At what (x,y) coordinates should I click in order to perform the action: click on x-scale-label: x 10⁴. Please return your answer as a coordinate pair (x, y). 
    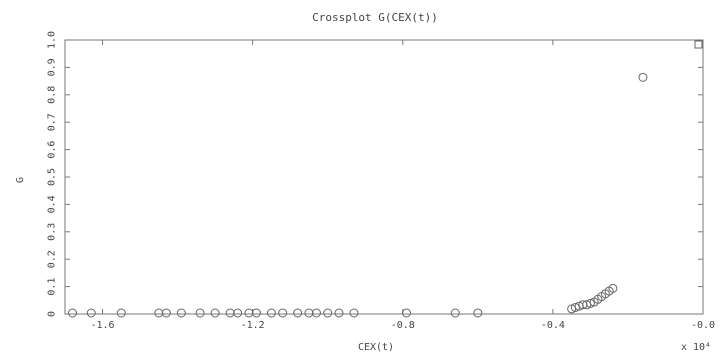
    Looking at the image, I should click on (696, 347).